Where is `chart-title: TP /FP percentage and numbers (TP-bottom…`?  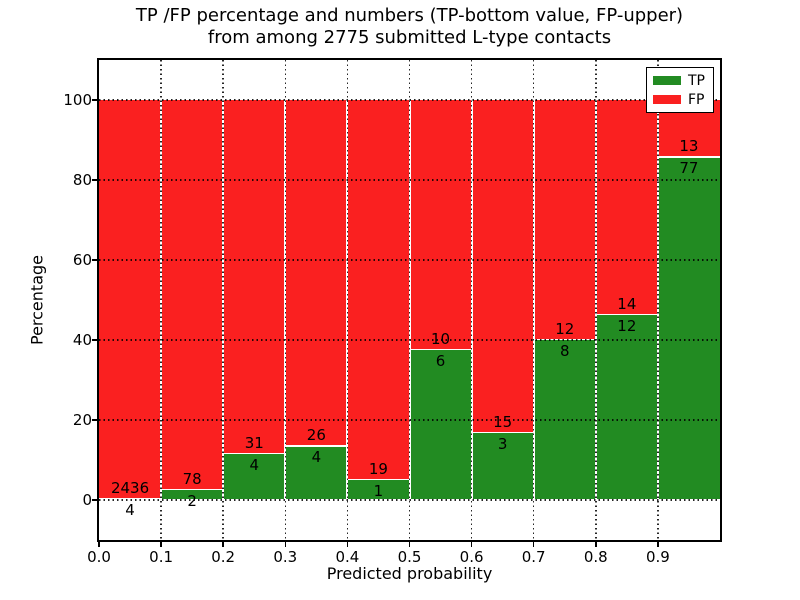 chart-title: TP /FP percentage and numbers (TP-bottom… is located at coordinates (409, 27).